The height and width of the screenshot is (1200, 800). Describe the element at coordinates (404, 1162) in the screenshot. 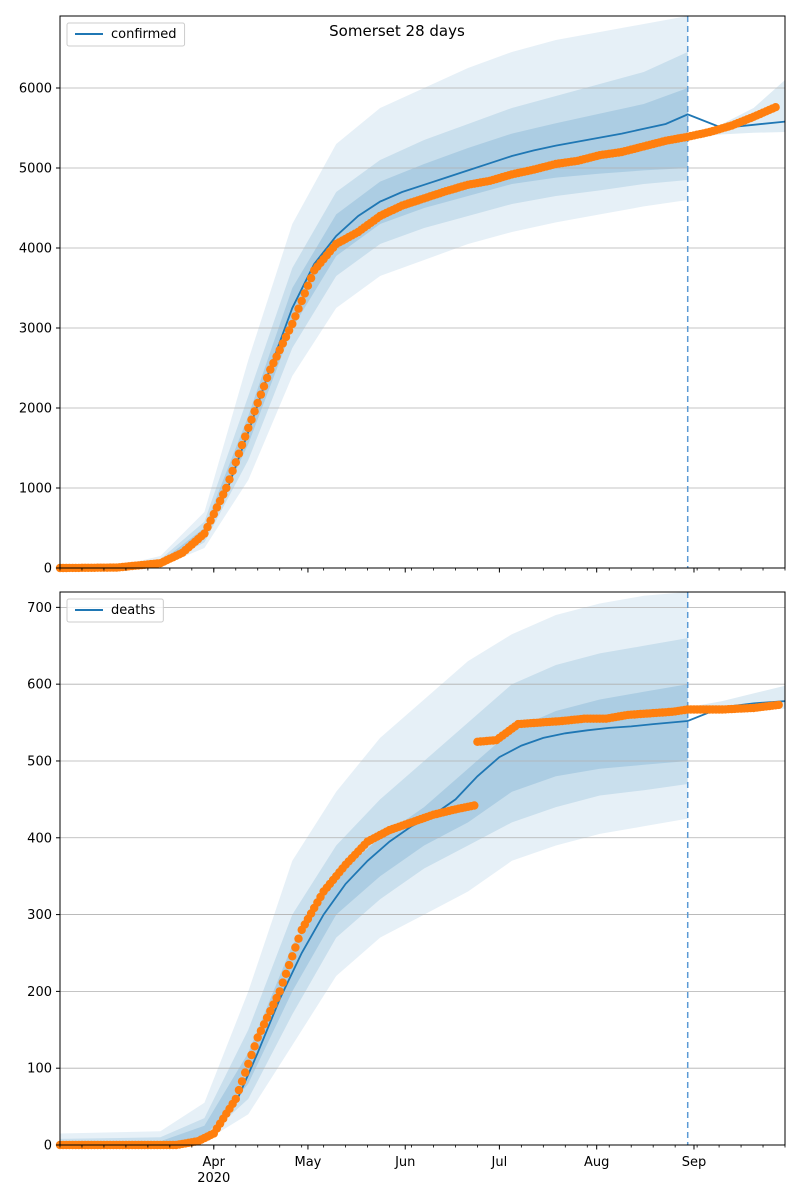

I see `x-tick-label: Jun` at that location.